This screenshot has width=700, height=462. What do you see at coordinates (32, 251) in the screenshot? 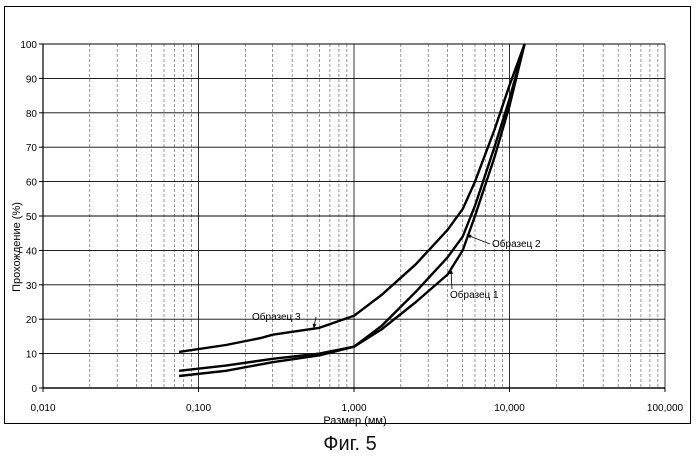
I see `y-tick-label: 40` at bounding box center [32, 251].